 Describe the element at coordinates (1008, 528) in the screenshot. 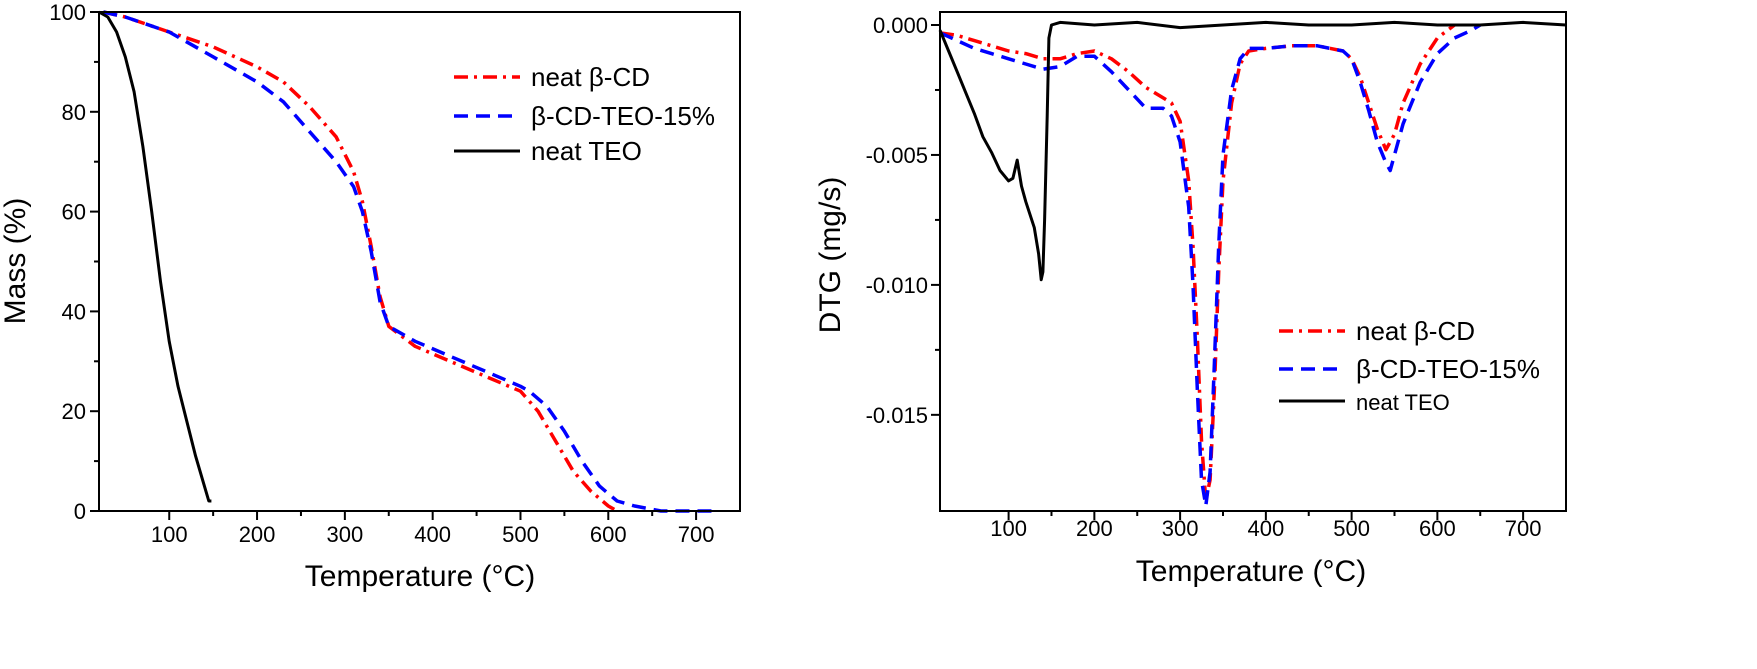

I see `dtg-x-tick-label: 100` at that location.